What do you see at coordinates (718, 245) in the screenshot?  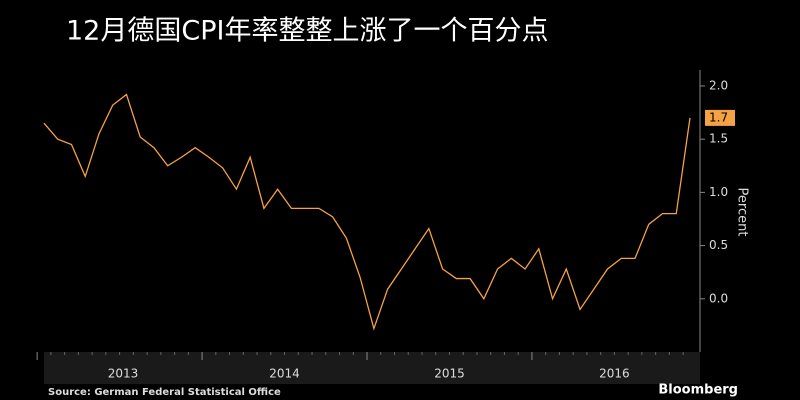 I see `y-tick-label: 0.5` at bounding box center [718, 245].